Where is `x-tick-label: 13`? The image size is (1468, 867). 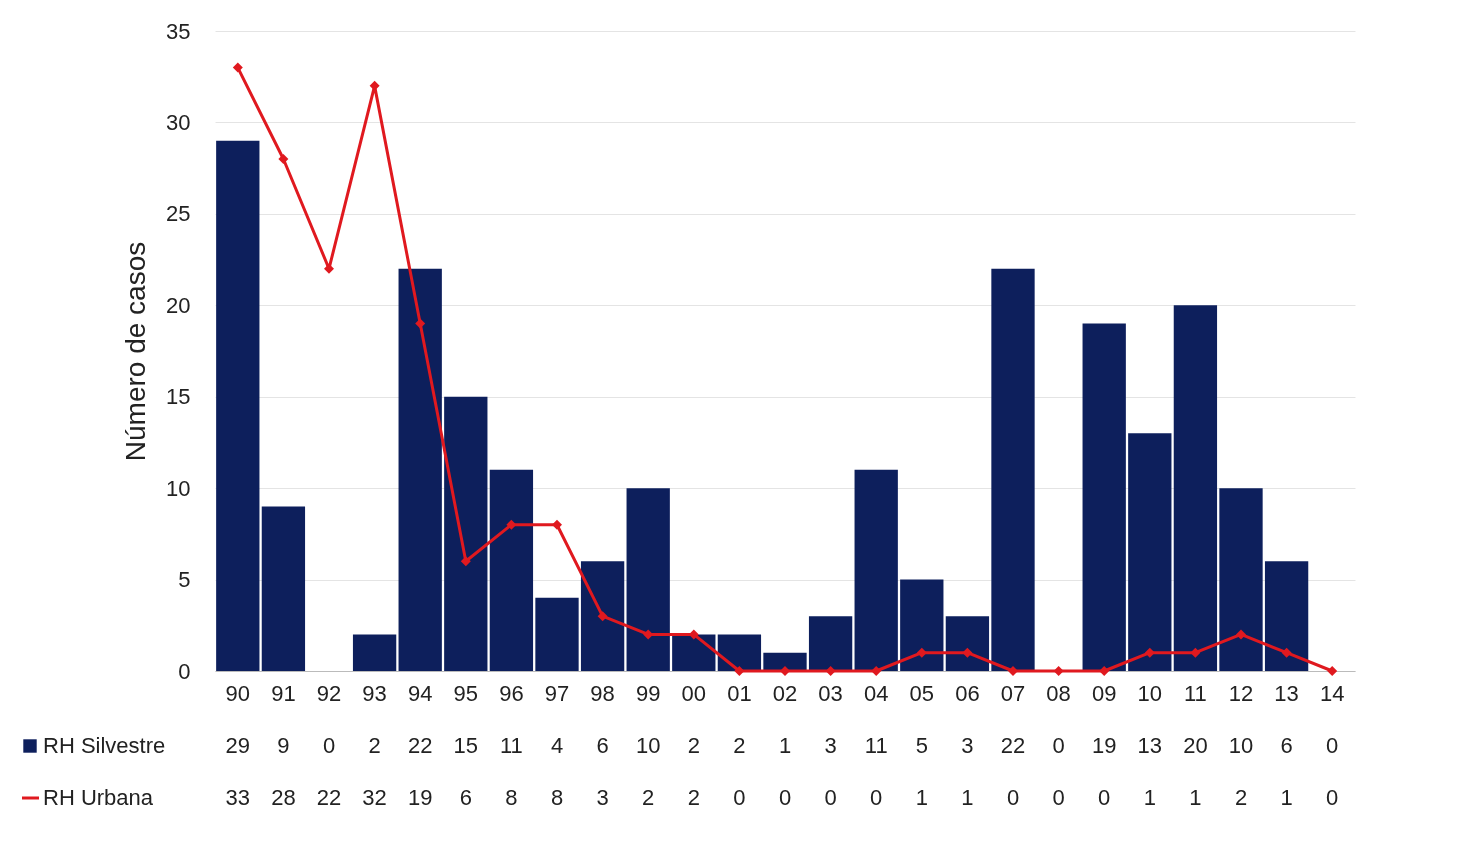
x-tick-label: 13 is located at coordinates (1286, 693).